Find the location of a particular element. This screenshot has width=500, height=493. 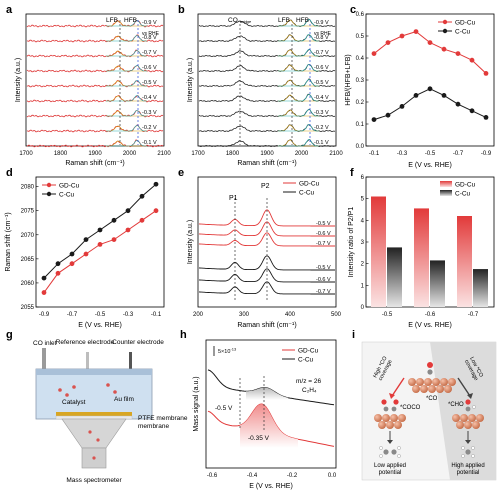

co-inlet-tube is located at coordinates (44, 359).